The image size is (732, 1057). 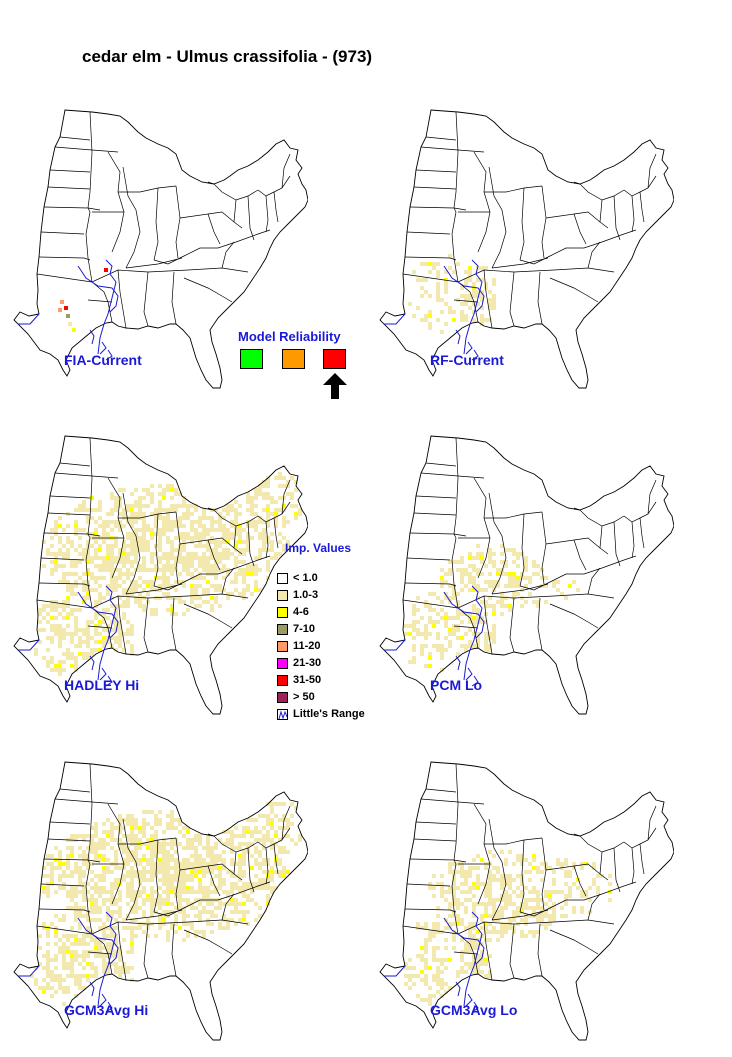 What do you see at coordinates (301, 612) in the screenshot?
I see `legend-label: 4-6` at bounding box center [301, 612].